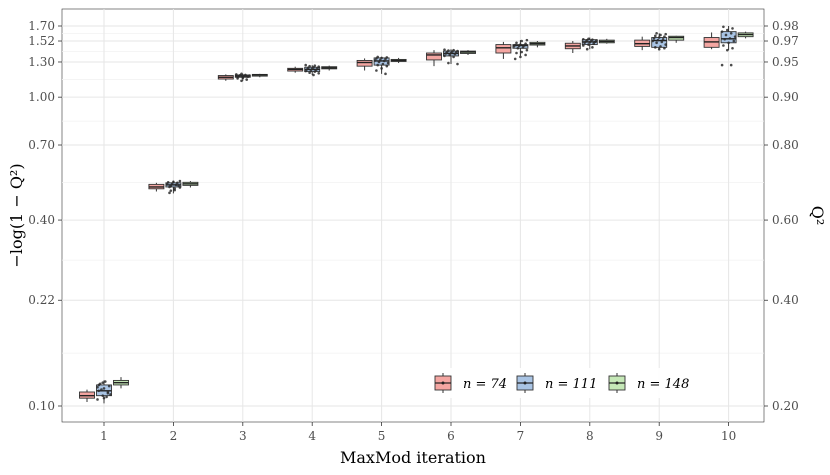 The image size is (830, 475). Describe the element at coordinates (785, 220) in the screenshot. I see `right-tick-label: 0.60` at that location.